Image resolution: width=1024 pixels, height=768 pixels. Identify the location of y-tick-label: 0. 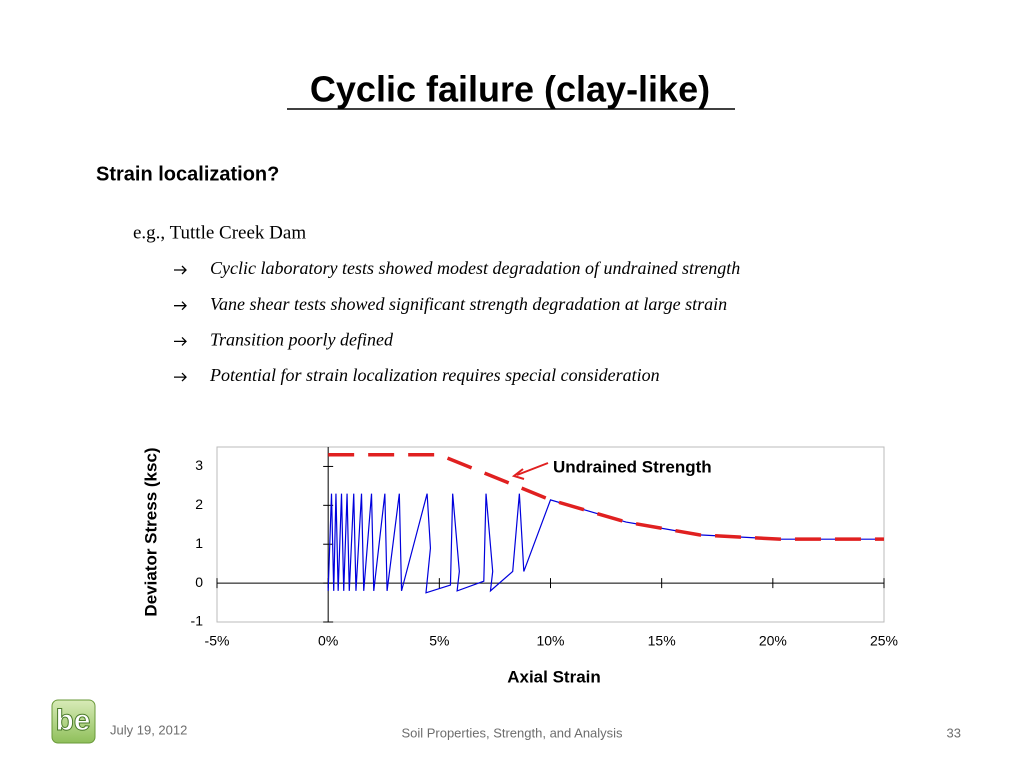
(199, 582).